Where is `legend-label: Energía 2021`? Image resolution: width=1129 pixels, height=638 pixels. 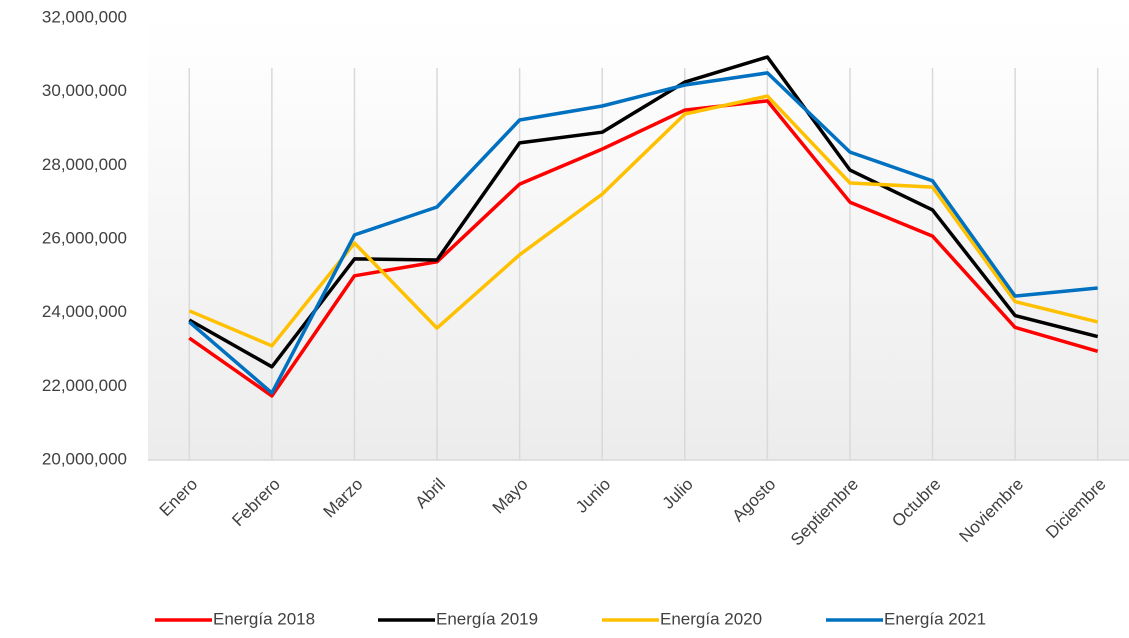 legend-label: Energía 2021 is located at coordinates (935, 618).